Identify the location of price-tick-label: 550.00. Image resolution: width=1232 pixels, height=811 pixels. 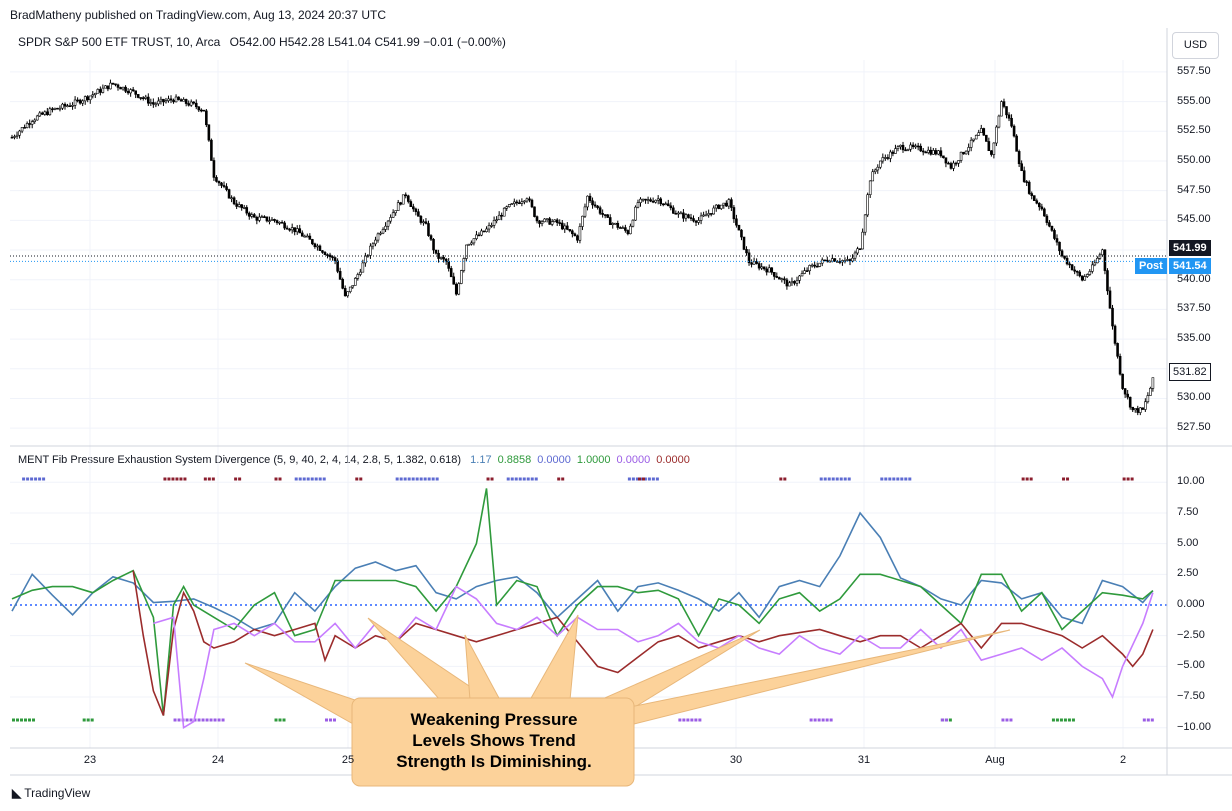
(1194, 159).